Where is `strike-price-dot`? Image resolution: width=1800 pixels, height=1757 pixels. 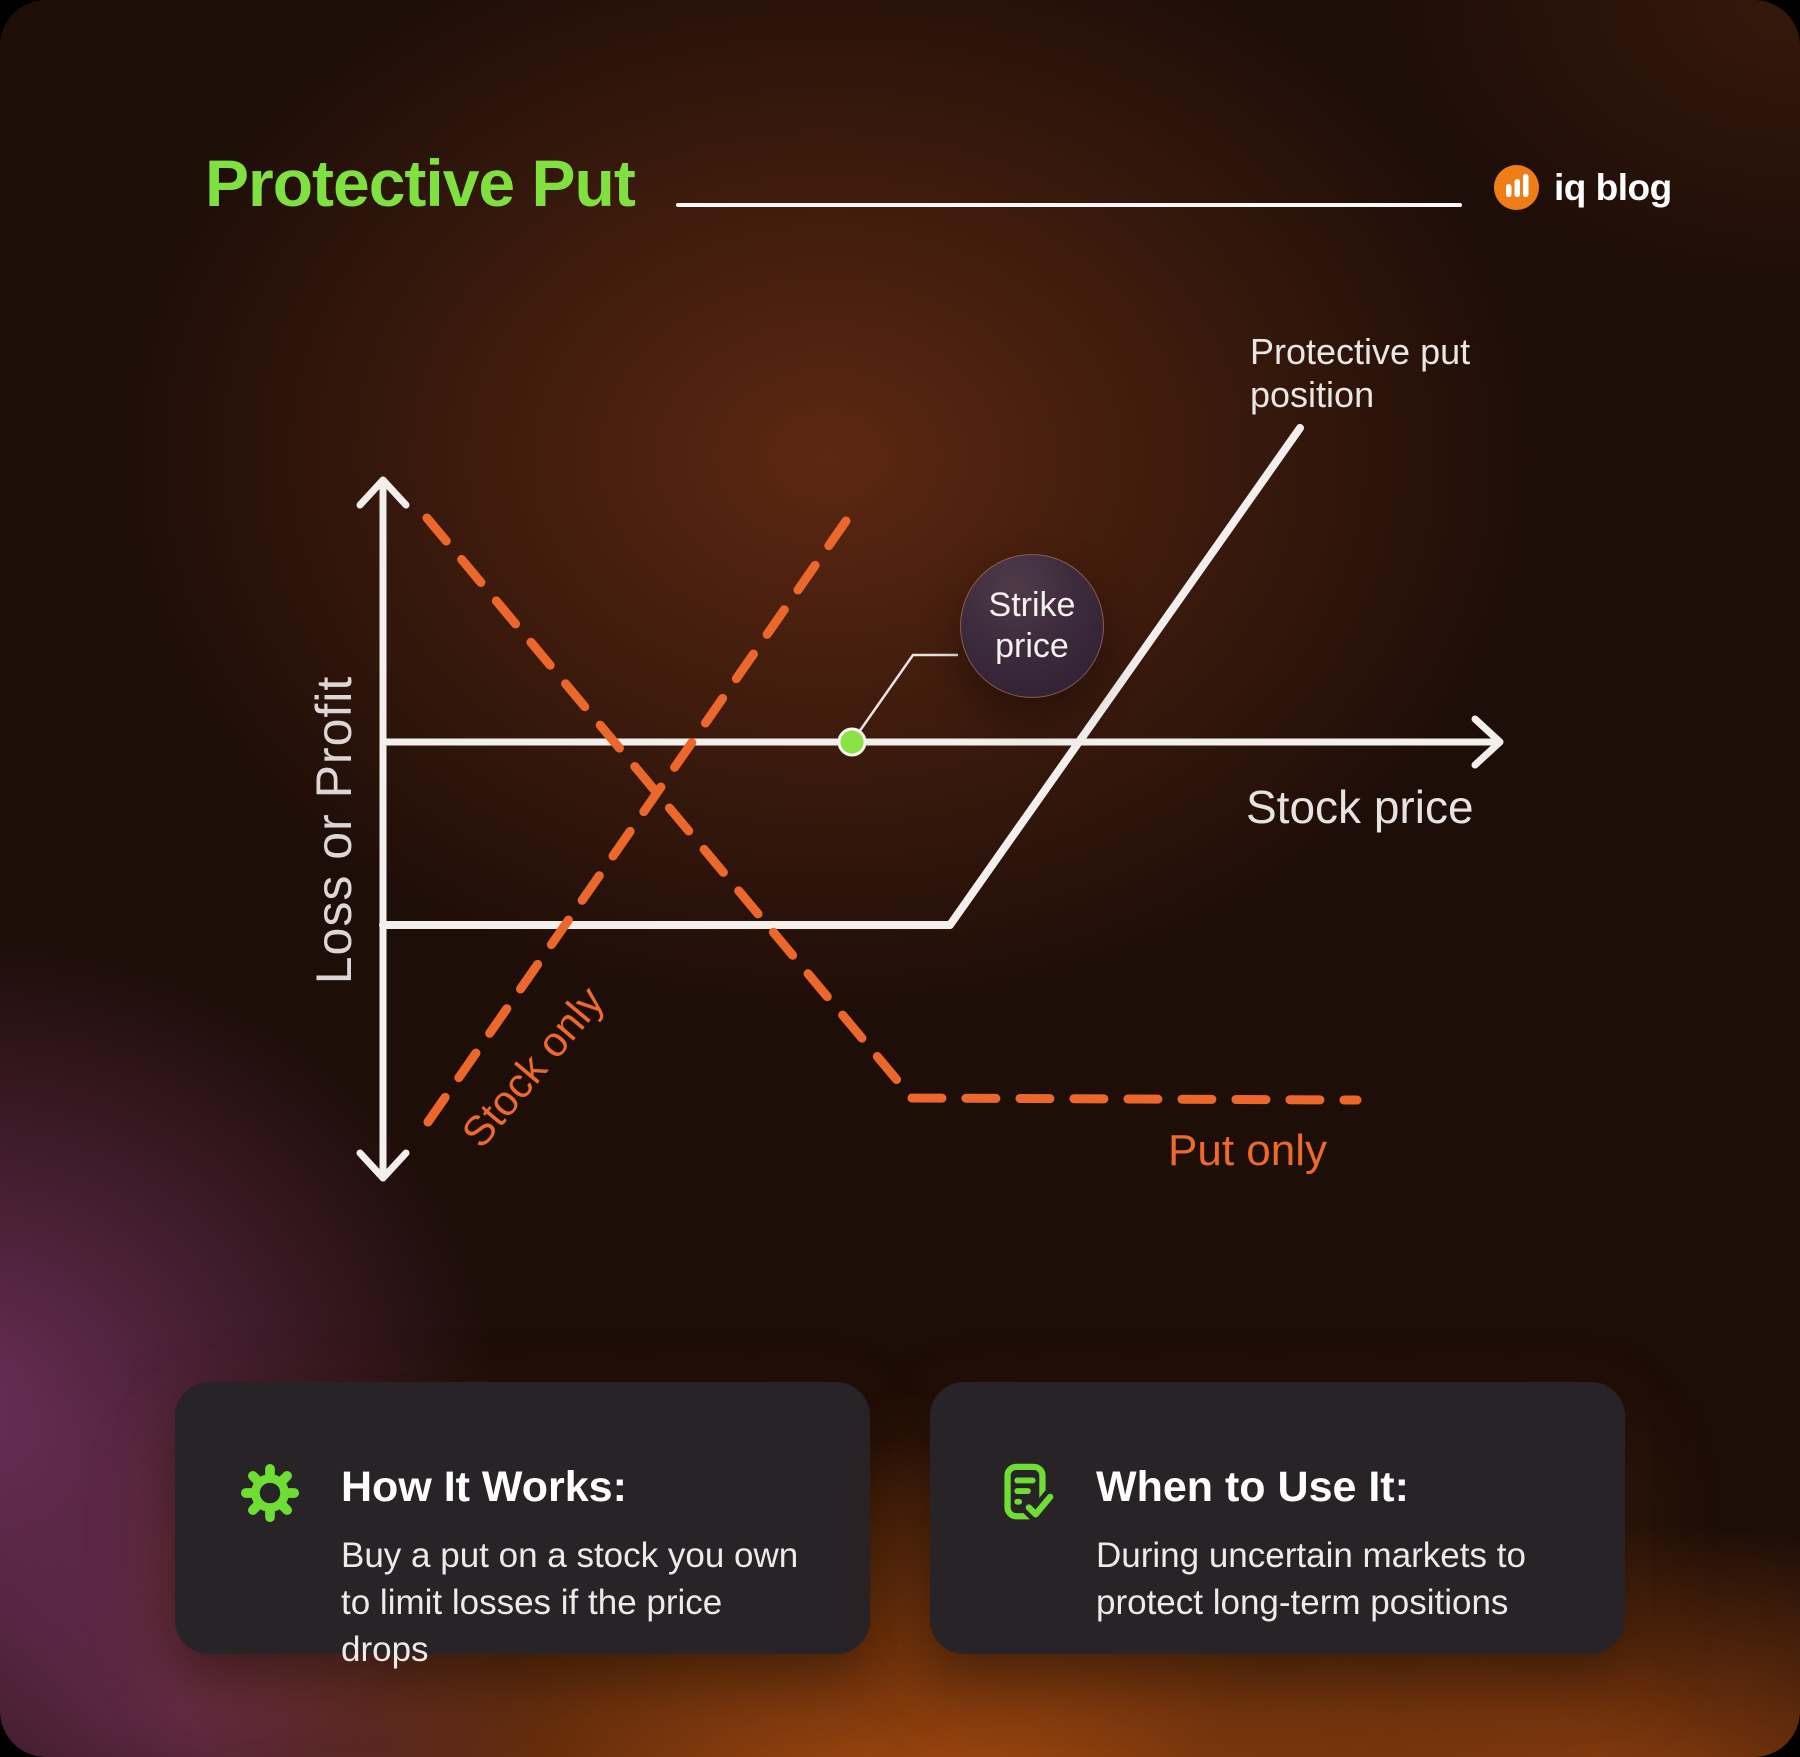
strike-price-dot is located at coordinates (852, 742).